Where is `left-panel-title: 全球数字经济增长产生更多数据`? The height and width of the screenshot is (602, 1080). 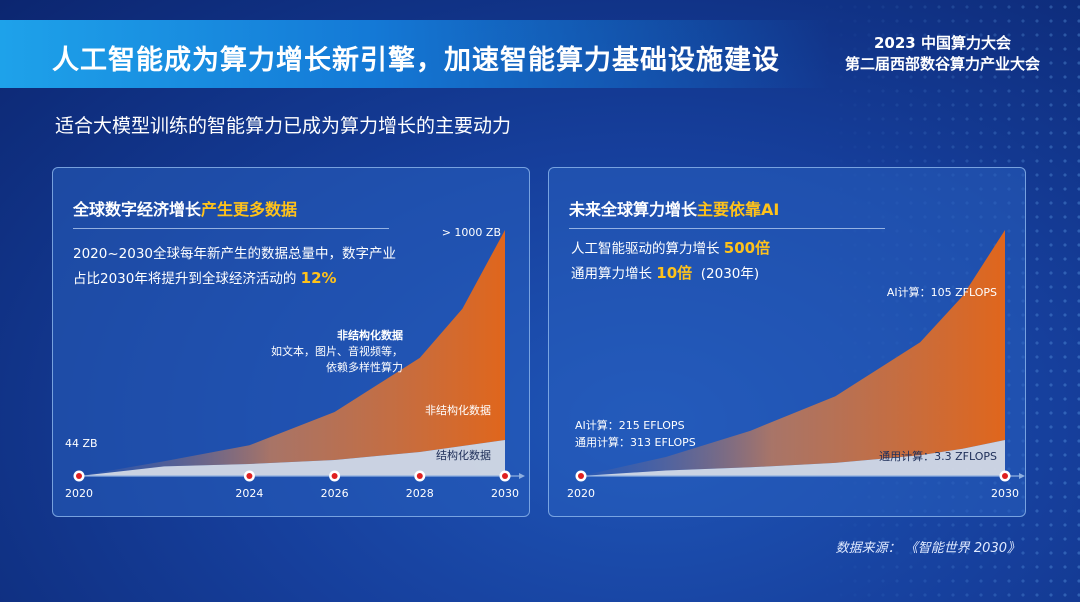 left-panel-title: 全球数字经济增长产生更多数据 is located at coordinates (185, 208).